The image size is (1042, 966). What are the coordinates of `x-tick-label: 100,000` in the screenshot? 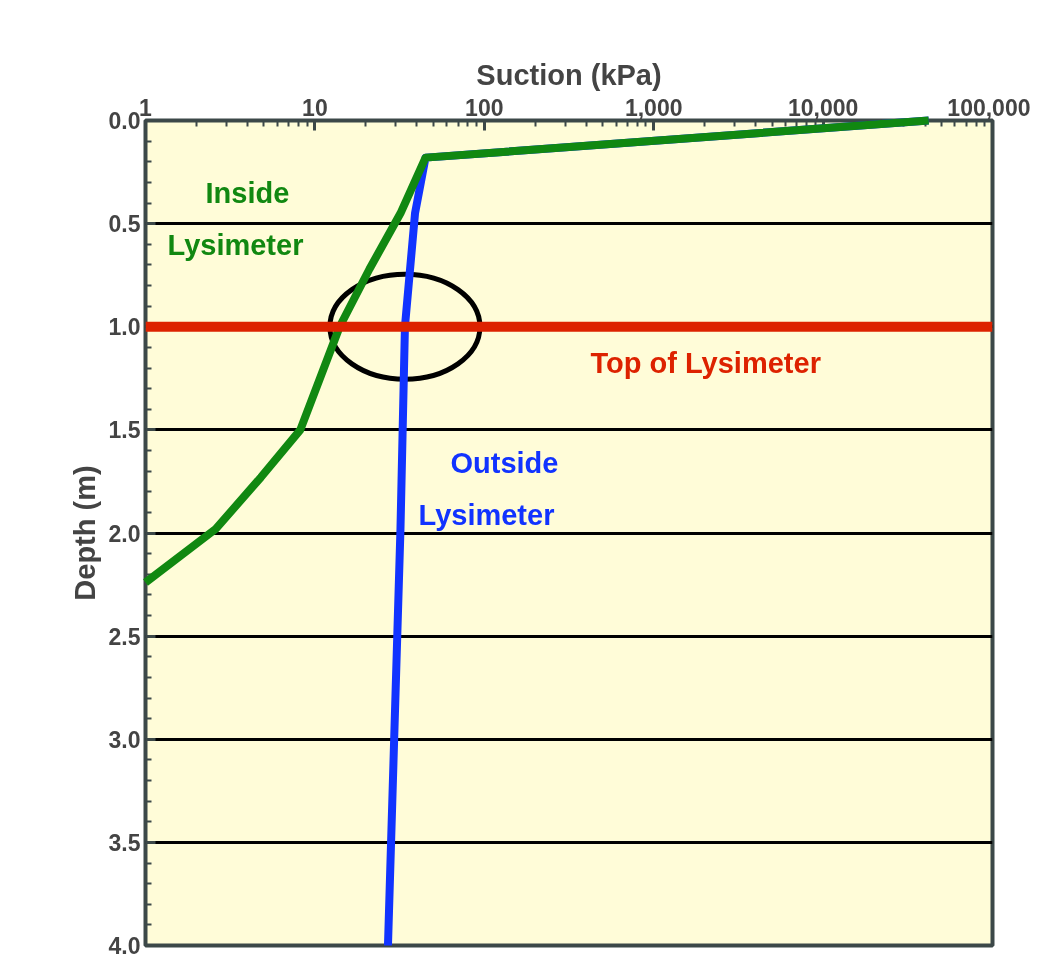 It's located at (989, 107).